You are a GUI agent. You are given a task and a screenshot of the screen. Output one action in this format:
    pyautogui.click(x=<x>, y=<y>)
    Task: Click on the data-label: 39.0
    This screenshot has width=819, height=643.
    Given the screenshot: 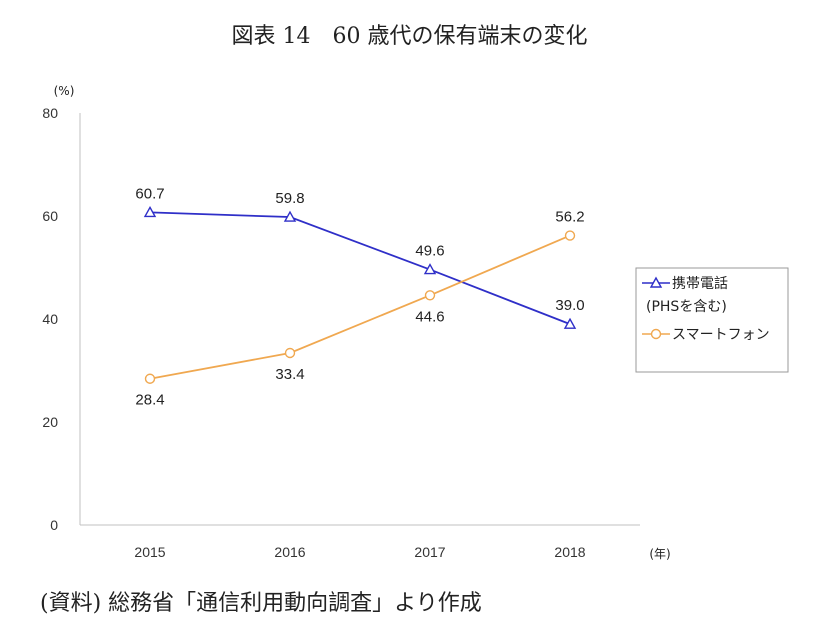 What is the action you would take?
    pyautogui.click(x=569, y=305)
    